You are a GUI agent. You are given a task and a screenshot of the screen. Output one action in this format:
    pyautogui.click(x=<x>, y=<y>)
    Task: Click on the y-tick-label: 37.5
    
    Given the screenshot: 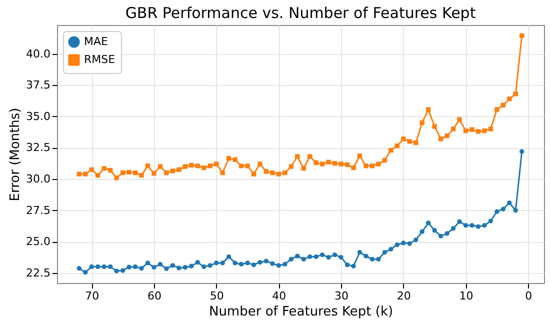 What is the action you would take?
    pyautogui.click(x=38, y=85)
    